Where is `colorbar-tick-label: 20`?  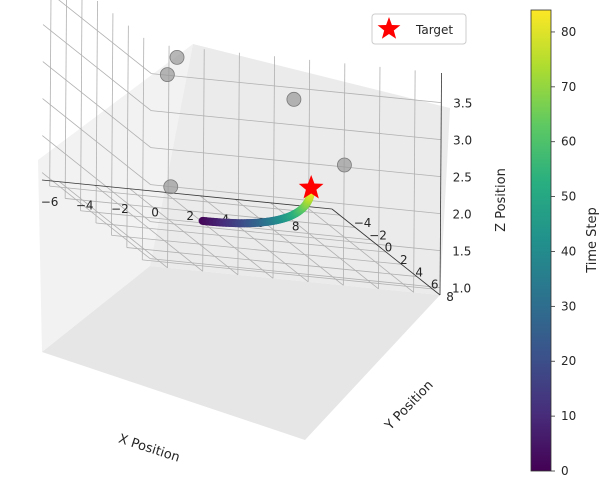
colorbar-tick-label: 20 is located at coordinates (568, 361).